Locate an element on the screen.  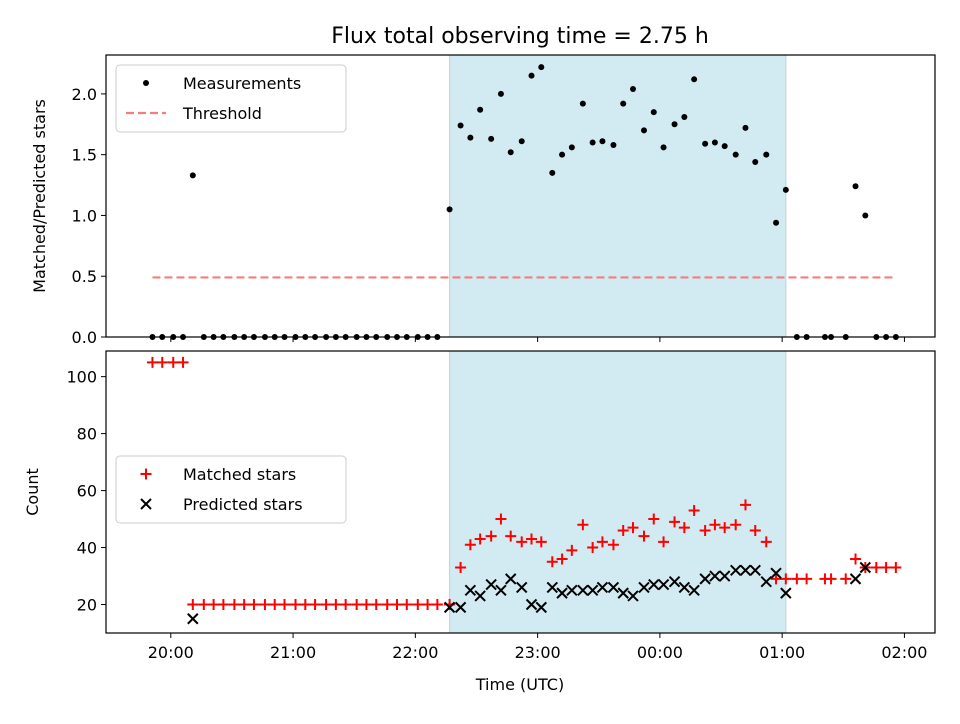
legend-box is located at coordinates (231, 98).